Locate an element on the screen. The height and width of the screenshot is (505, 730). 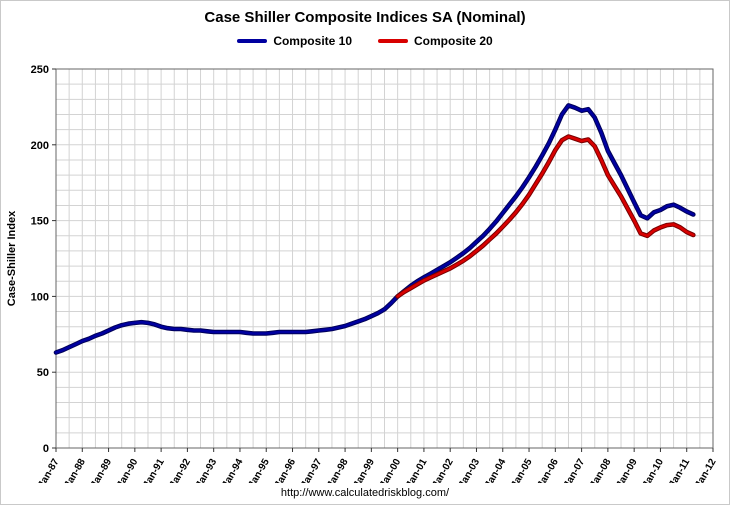
x-tick-label: Jan-11 is located at coordinates (679, 470).